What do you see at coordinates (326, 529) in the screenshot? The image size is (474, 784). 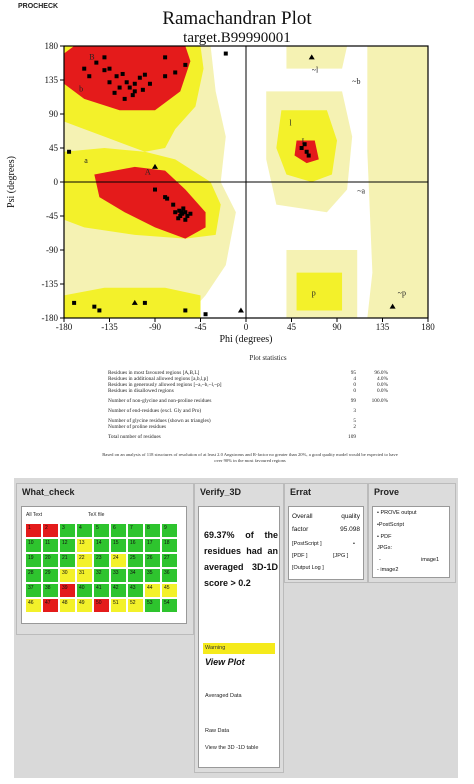 I see `errat-factor-row: factor 95.098` at bounding box center [326, 529].